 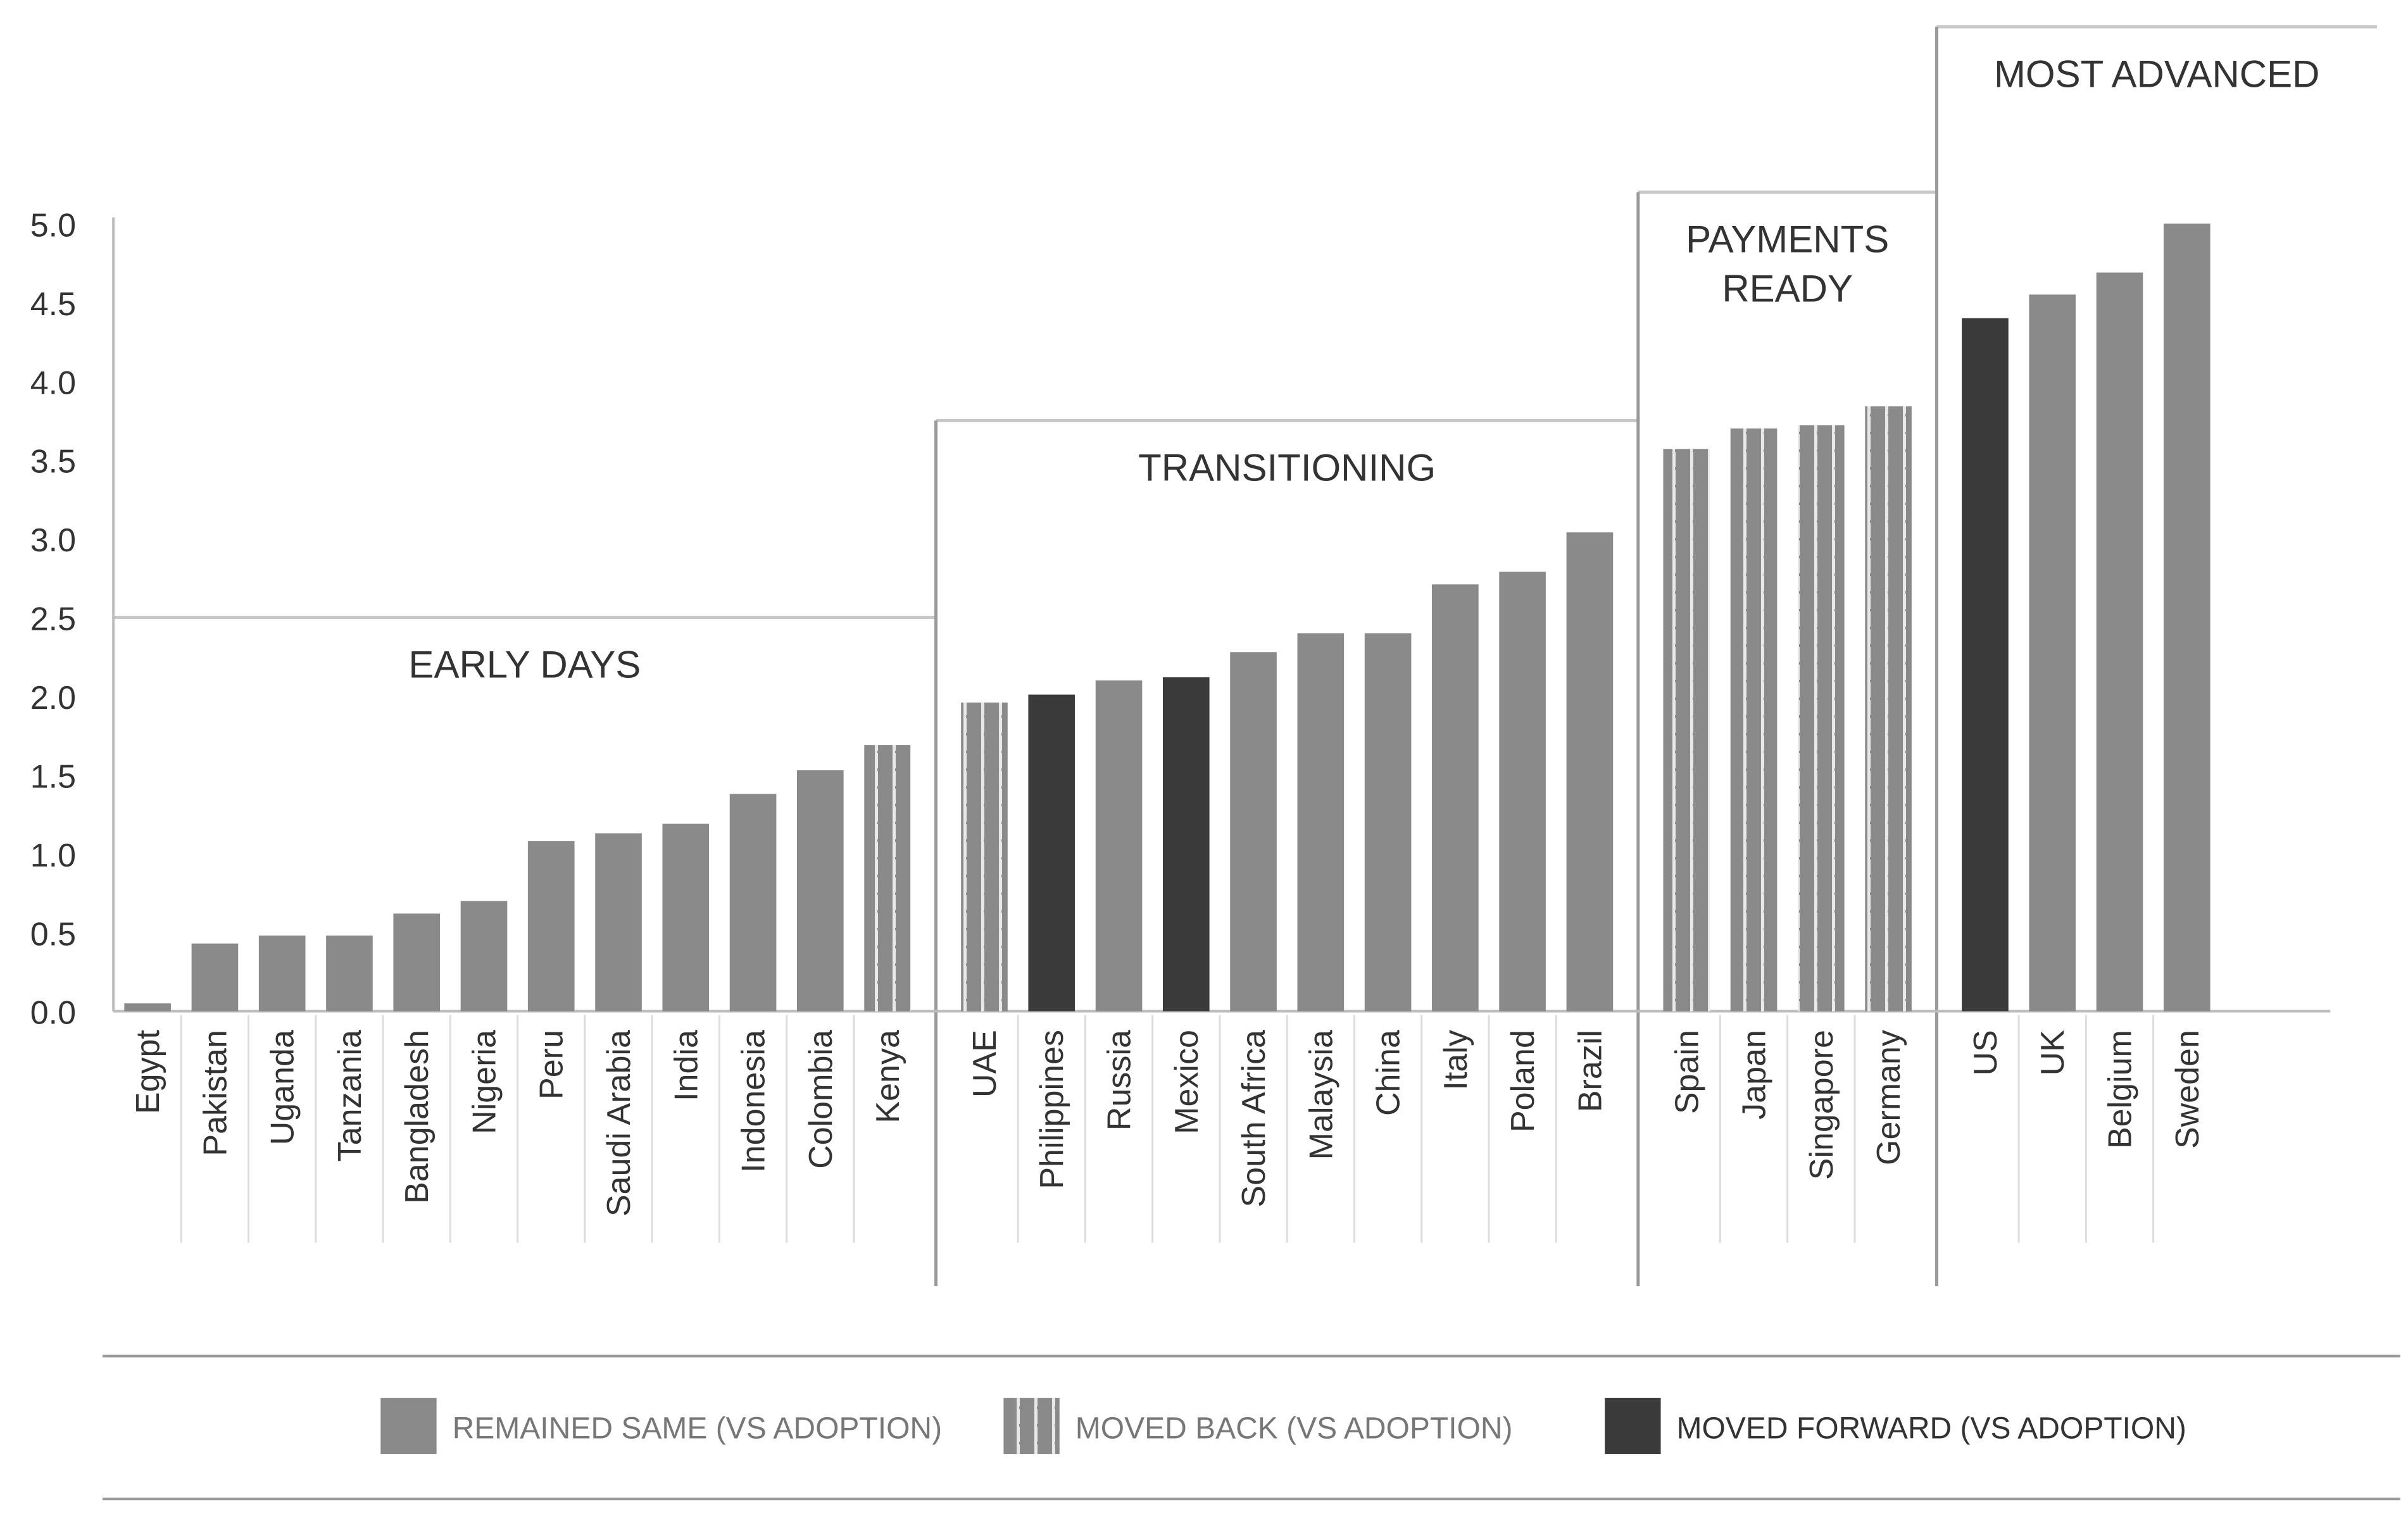 I want to click on bar-peru, so click(x=551, y=926).